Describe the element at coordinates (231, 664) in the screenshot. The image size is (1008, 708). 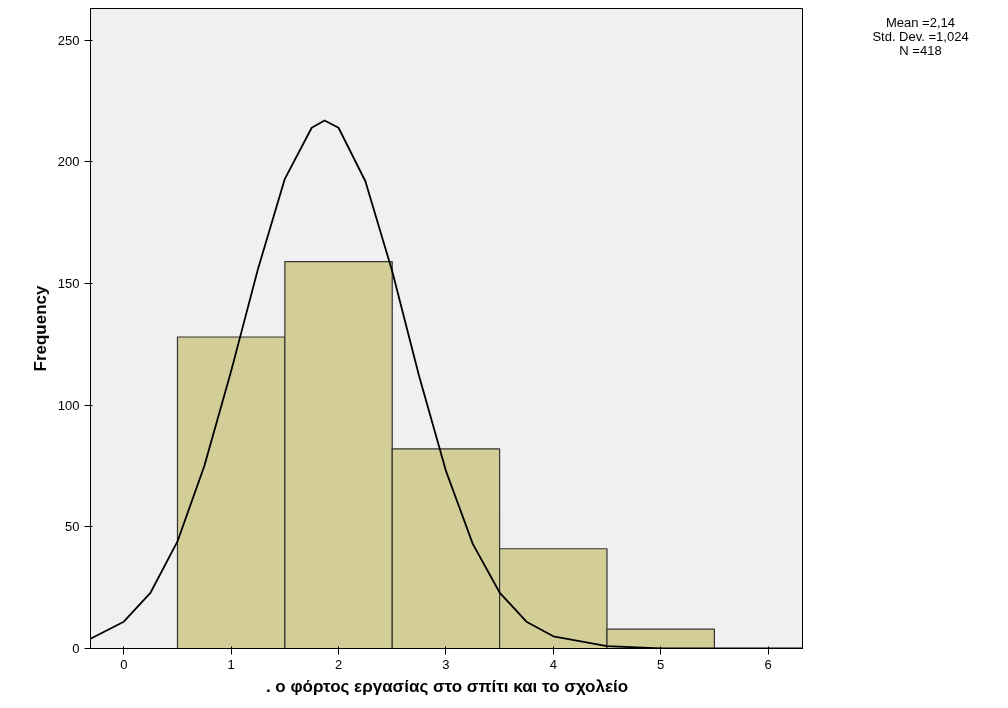
I see `x-tick-label: 1` at that location.